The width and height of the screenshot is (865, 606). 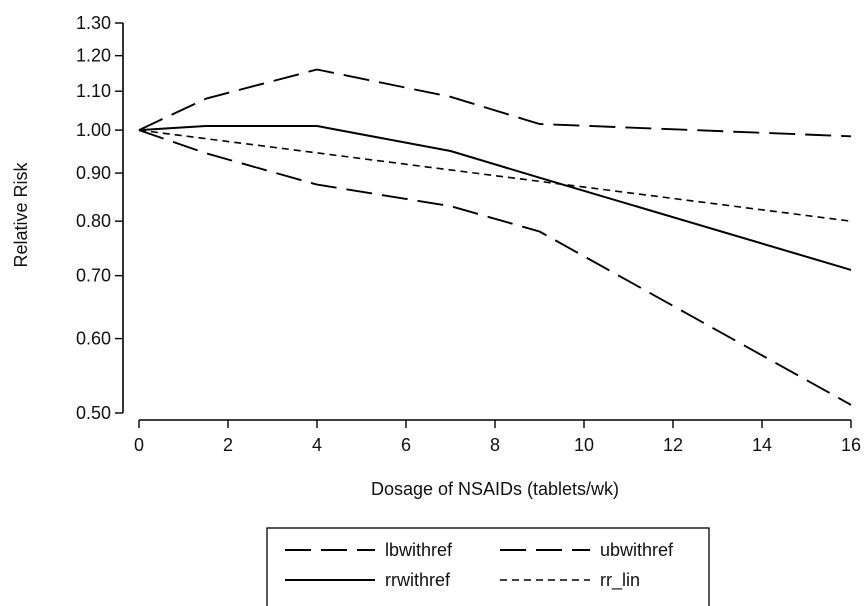 I want to click on y-tick-label: 1.10, so click(x=93, y=91).